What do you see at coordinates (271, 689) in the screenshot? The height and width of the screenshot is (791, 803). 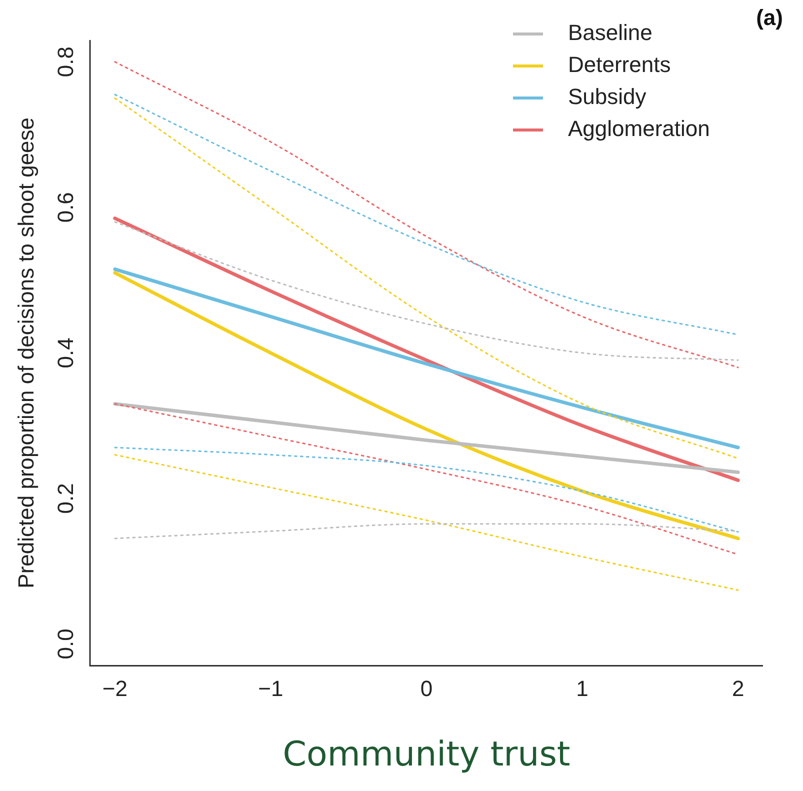 I see `x-tick-label: −1` at bounding box center [271, 689].